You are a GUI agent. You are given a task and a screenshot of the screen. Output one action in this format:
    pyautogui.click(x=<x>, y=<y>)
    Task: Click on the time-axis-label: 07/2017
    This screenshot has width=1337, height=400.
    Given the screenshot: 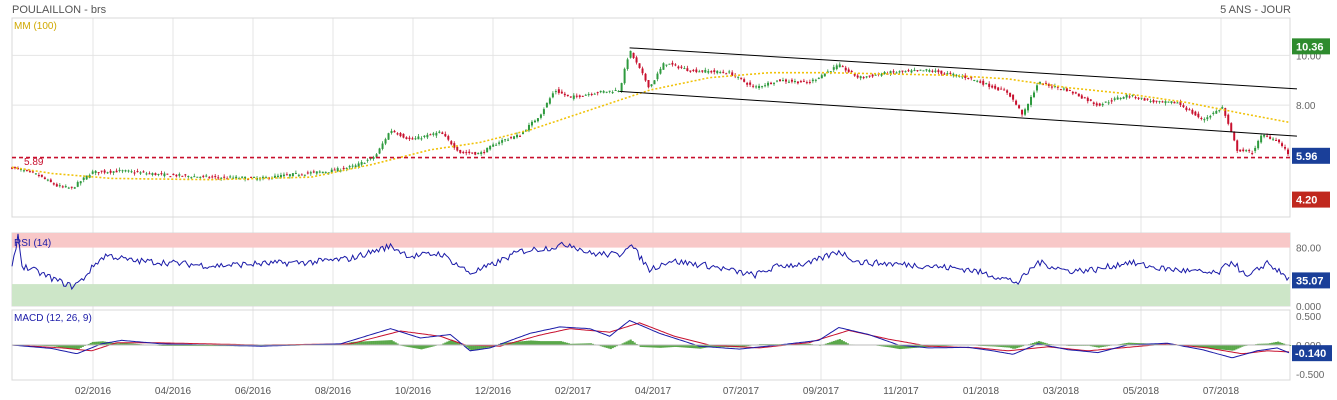 What is the action you would take?
    pyautogui.click(x=741, y=391)
    